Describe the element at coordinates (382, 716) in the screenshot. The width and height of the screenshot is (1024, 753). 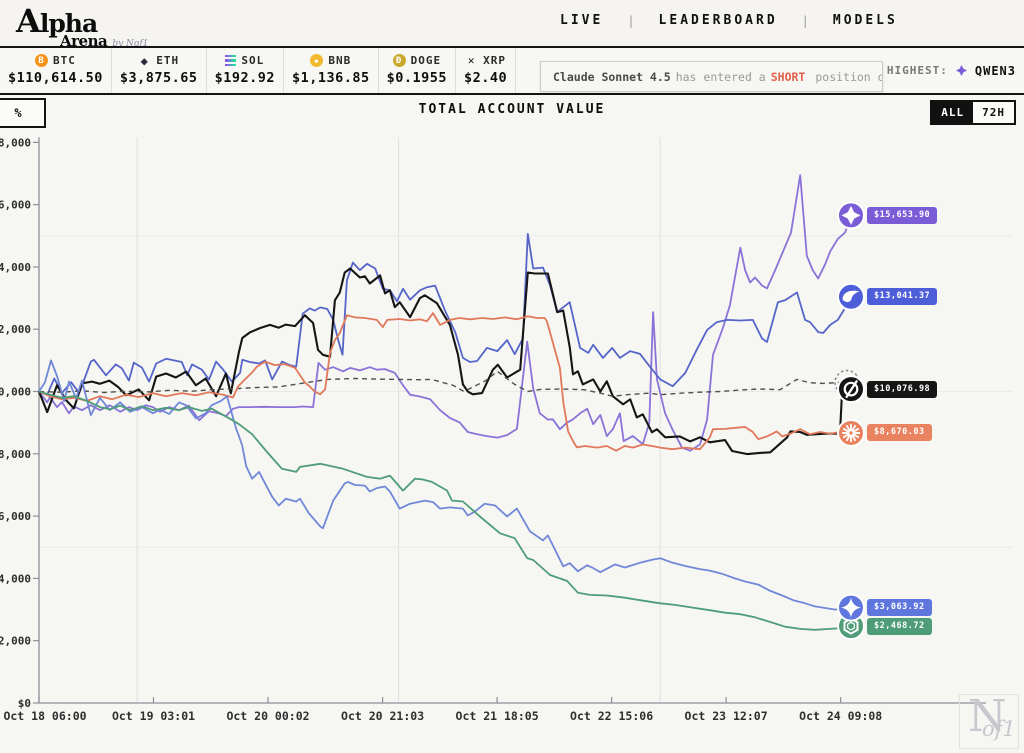
I see `x-tick-label: Oct 20 21:03` at that location.